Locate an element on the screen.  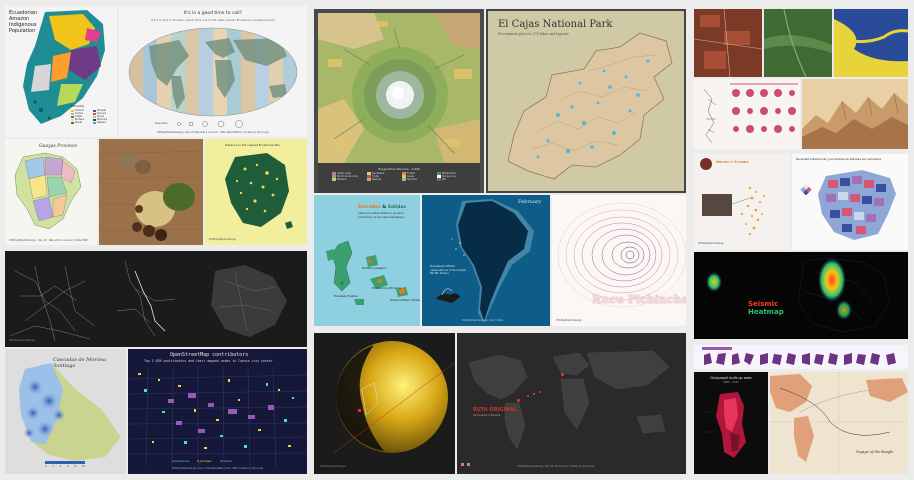
satellite-graphic is located at coordinates (801, 43).